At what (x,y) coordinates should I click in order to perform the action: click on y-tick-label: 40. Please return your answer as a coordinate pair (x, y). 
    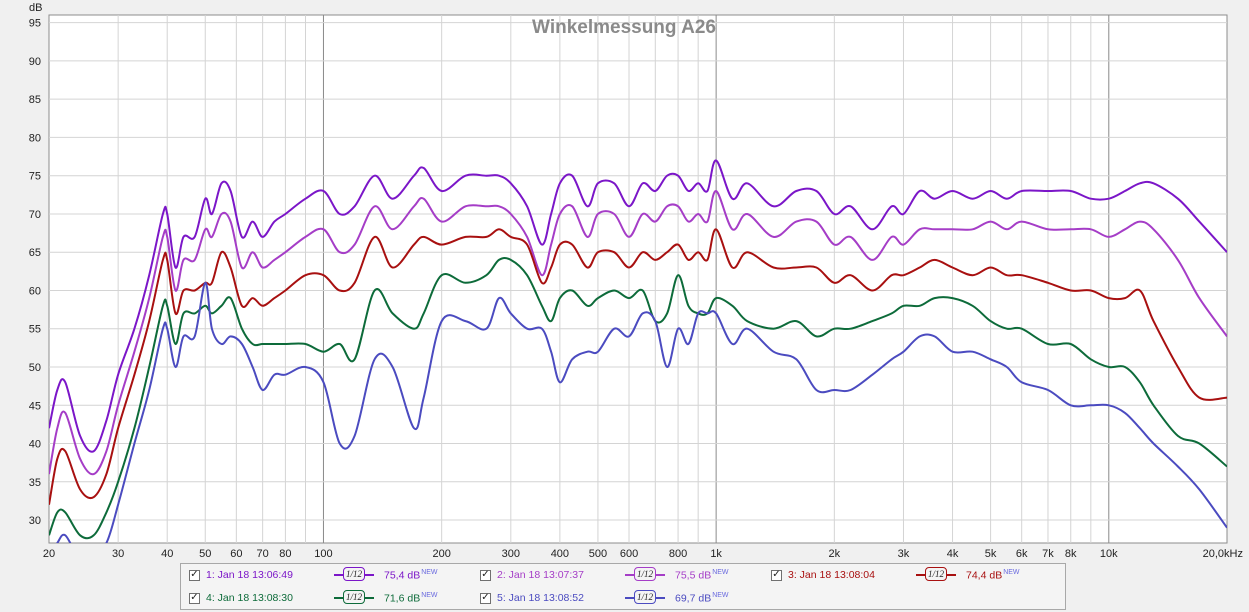
    Looking at the image, I should click on (35, 445).